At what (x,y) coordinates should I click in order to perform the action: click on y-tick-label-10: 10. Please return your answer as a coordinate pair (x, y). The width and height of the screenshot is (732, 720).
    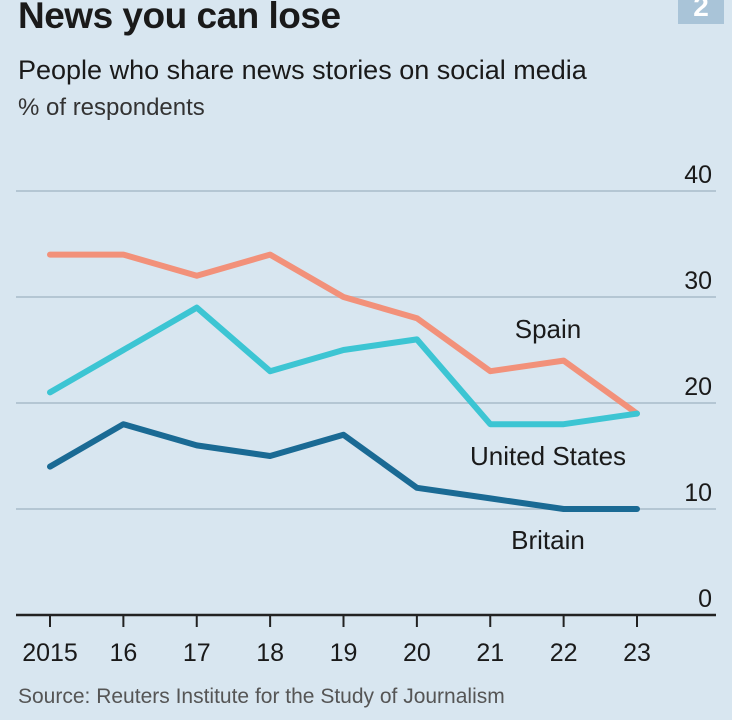
    Looking at the image, I should click on (698, 493).